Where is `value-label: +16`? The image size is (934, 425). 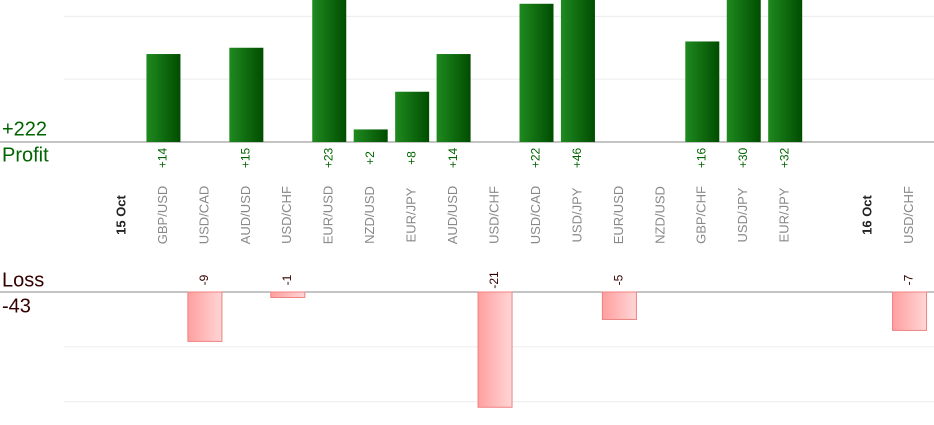
value-label: +16 is located at coordinates (701, 157).